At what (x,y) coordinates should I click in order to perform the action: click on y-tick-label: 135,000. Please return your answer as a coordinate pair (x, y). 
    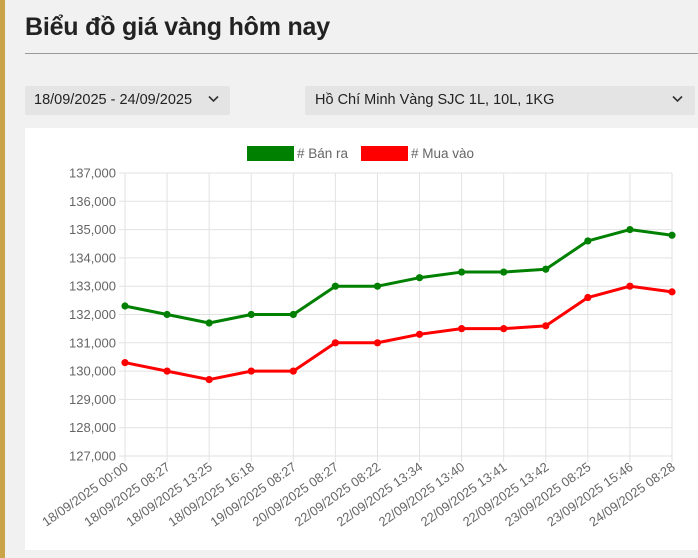
    Looking at the image, I should click on (92, 229).